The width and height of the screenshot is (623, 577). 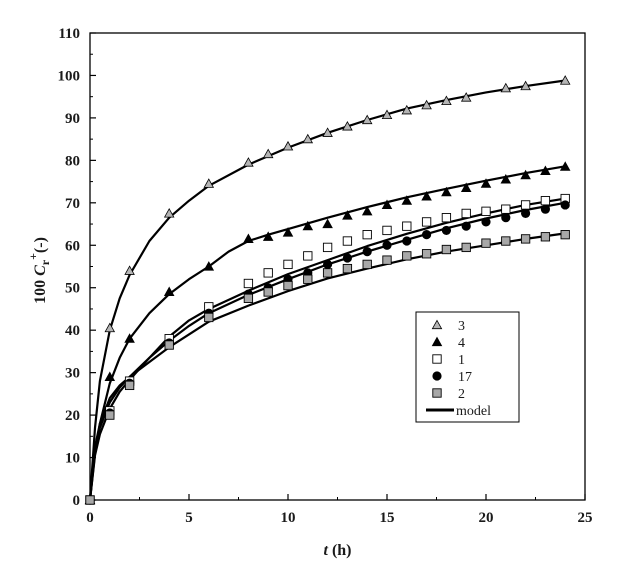 What do you see at coordinates (45, 262) in the screenshot?
I see `y-axis-label-sub: r` at bounding box center [45, 262].